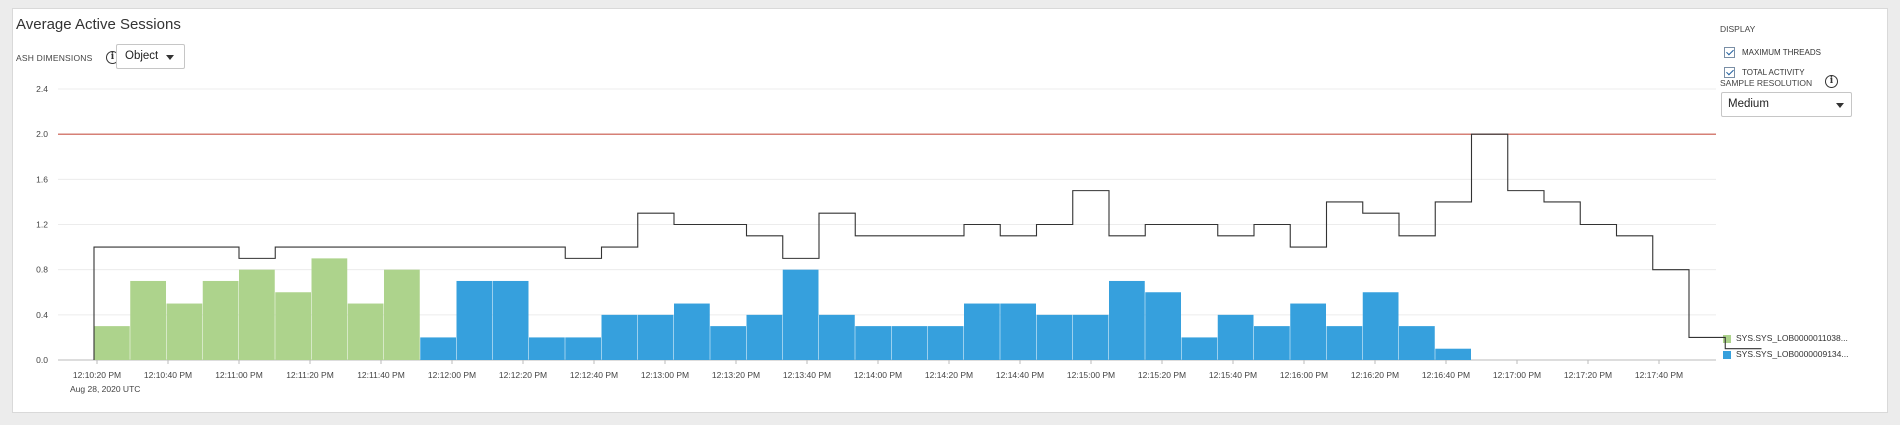 The height and width of the screenshot is (425, 1900). What do you see at coordinates (1304, 375) in the screenshot?
I see `x-tick-label: 12:16:00 PM` at bounding box center [1304, 375].